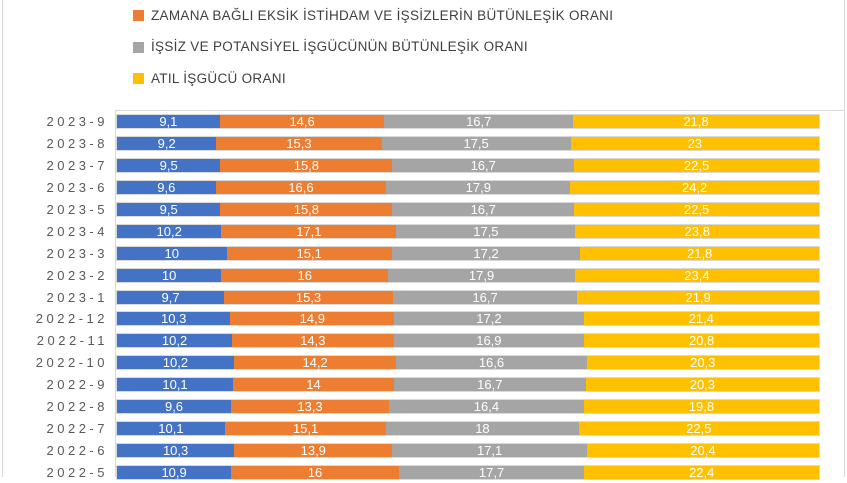 This screenshot has width=847, height=483. Describe the element at coordinates (302, 122) in the screenshot. I see `bar-segment-series2: 14,6` at that location.